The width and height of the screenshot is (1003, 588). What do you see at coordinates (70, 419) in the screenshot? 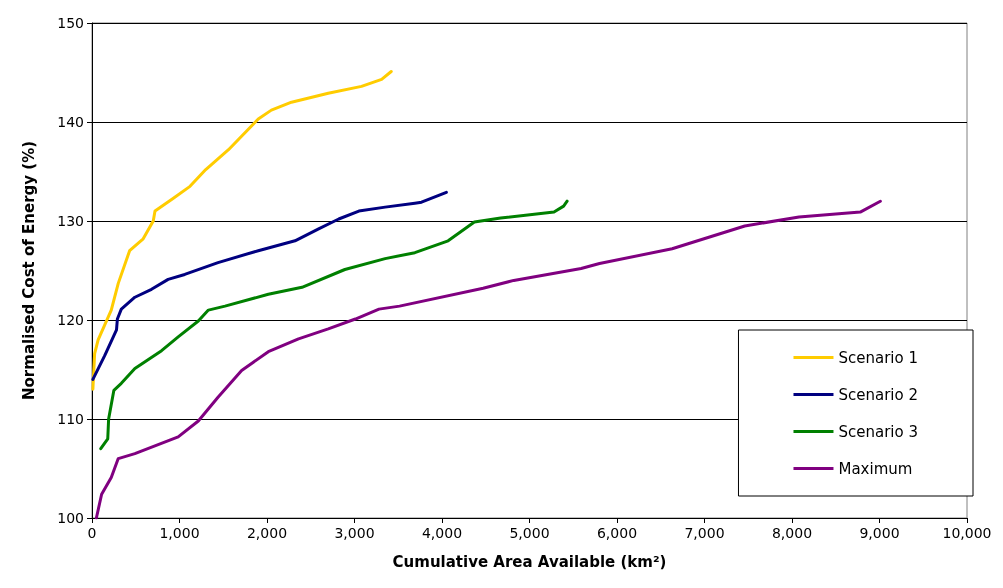
I see `y-tick-label: 110` at bounding box center [70, 419].